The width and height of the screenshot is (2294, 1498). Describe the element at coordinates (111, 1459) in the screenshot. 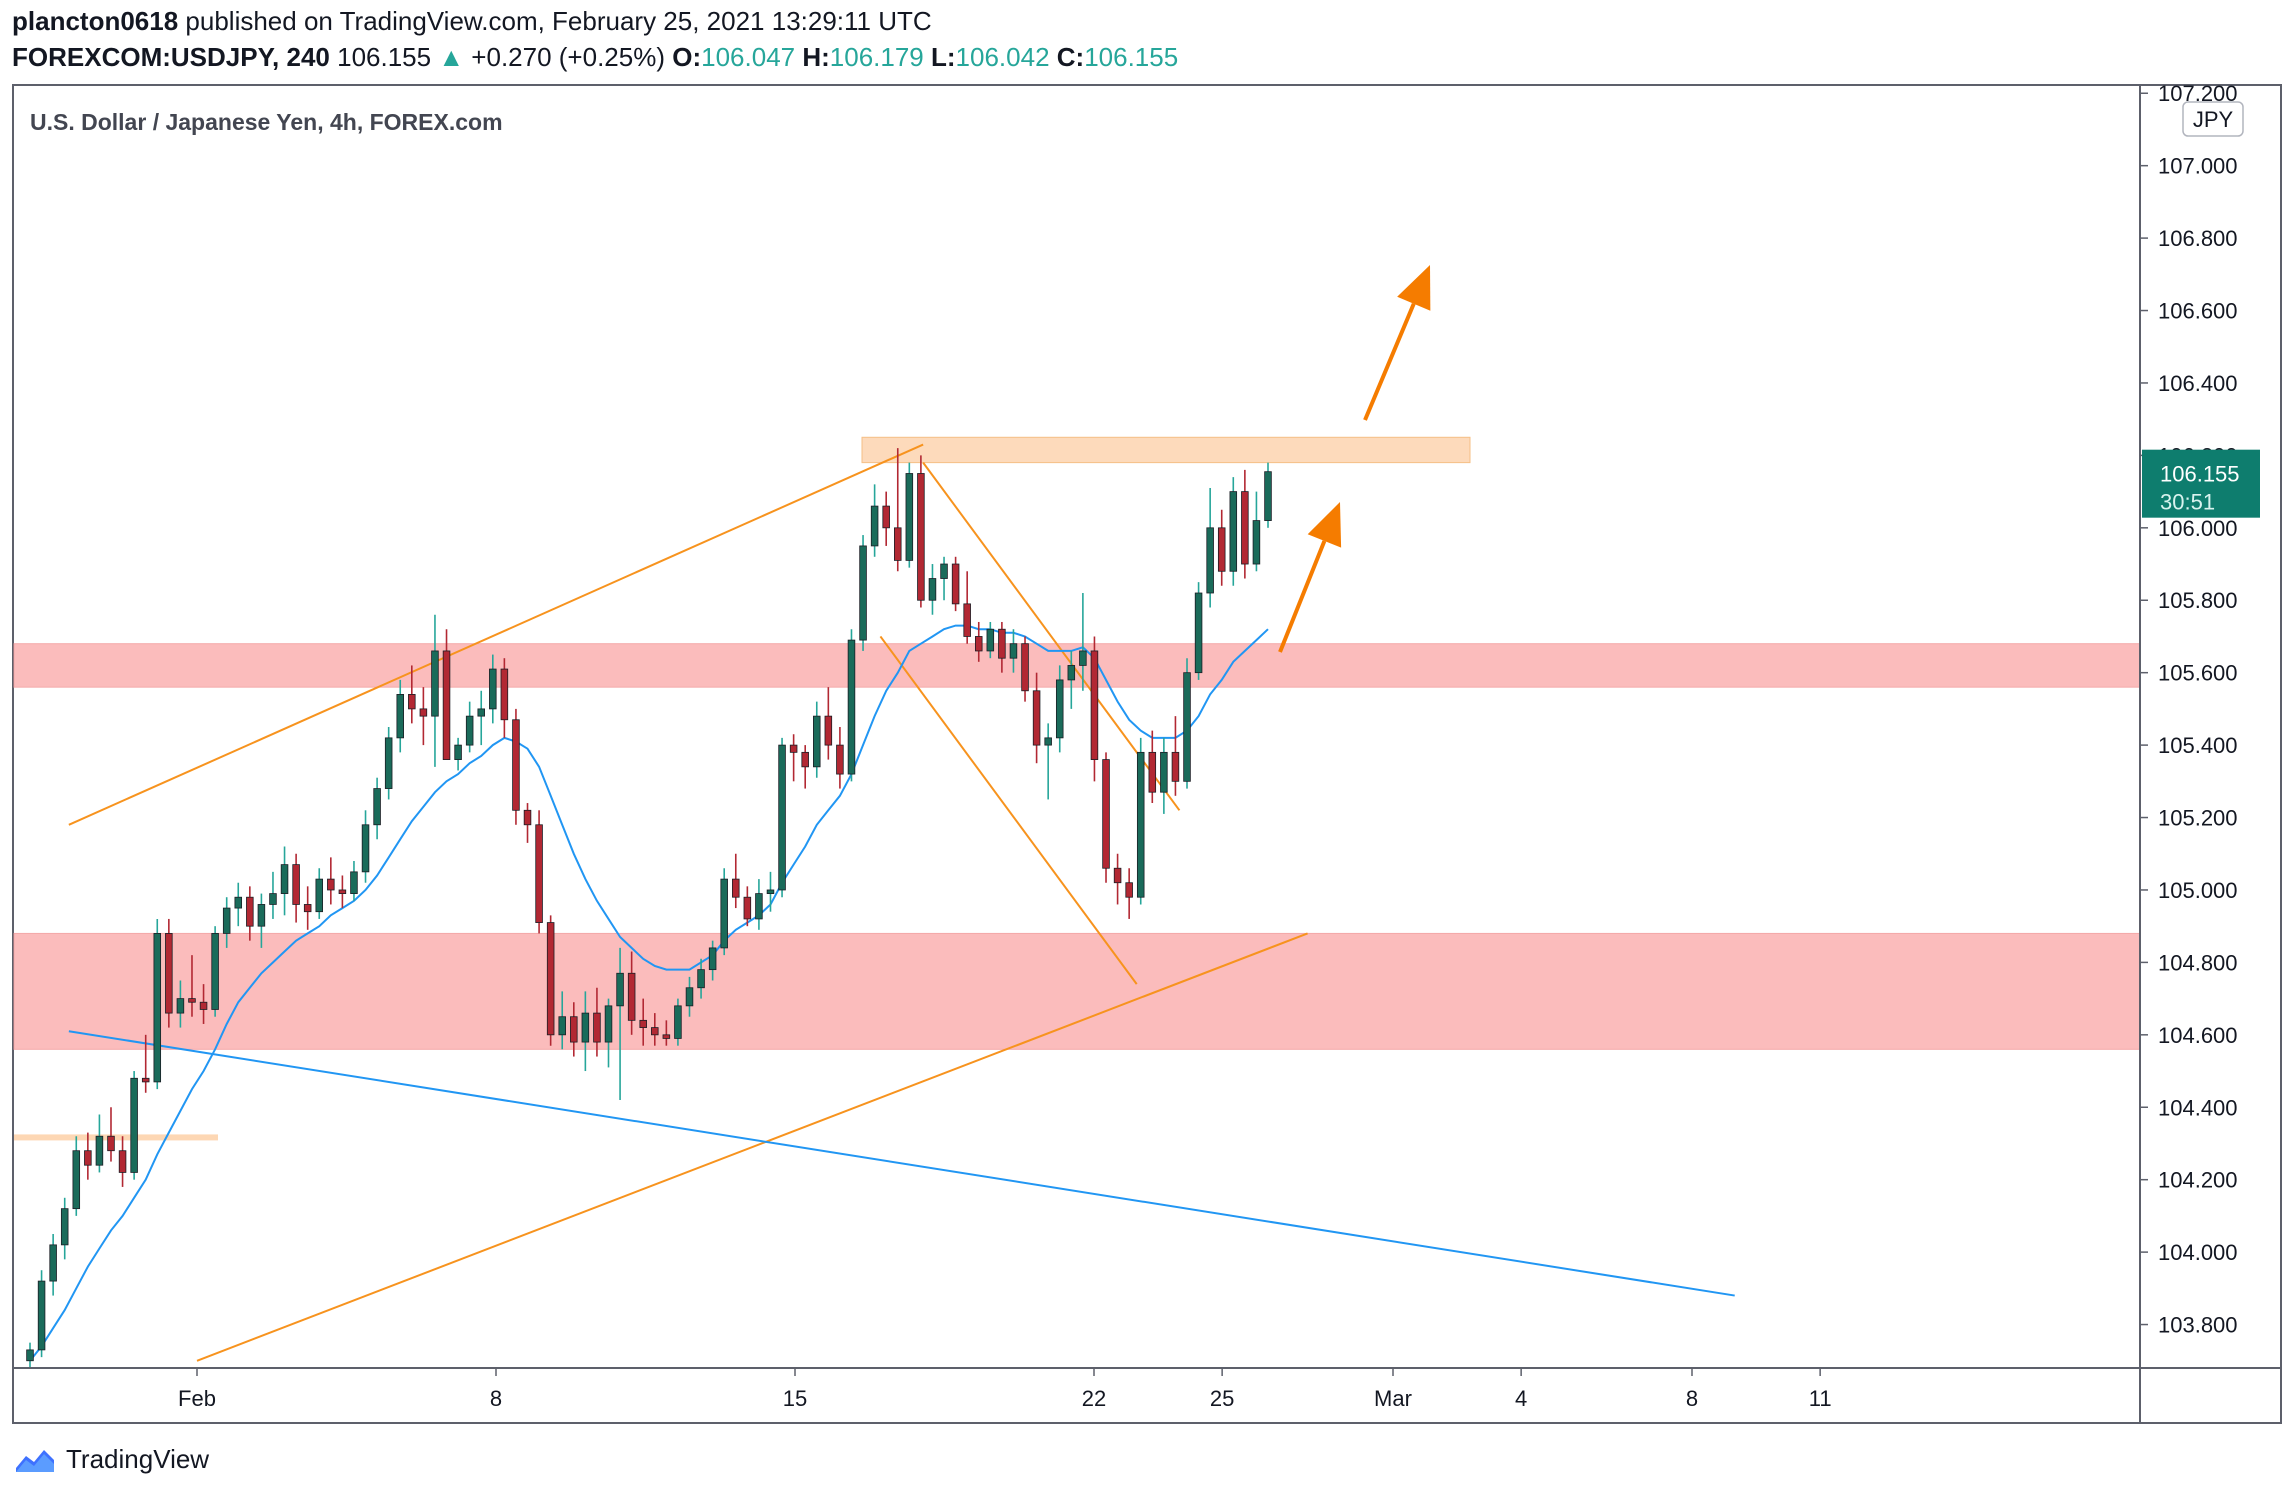

I see `footer-brand: TradingView` at that location.